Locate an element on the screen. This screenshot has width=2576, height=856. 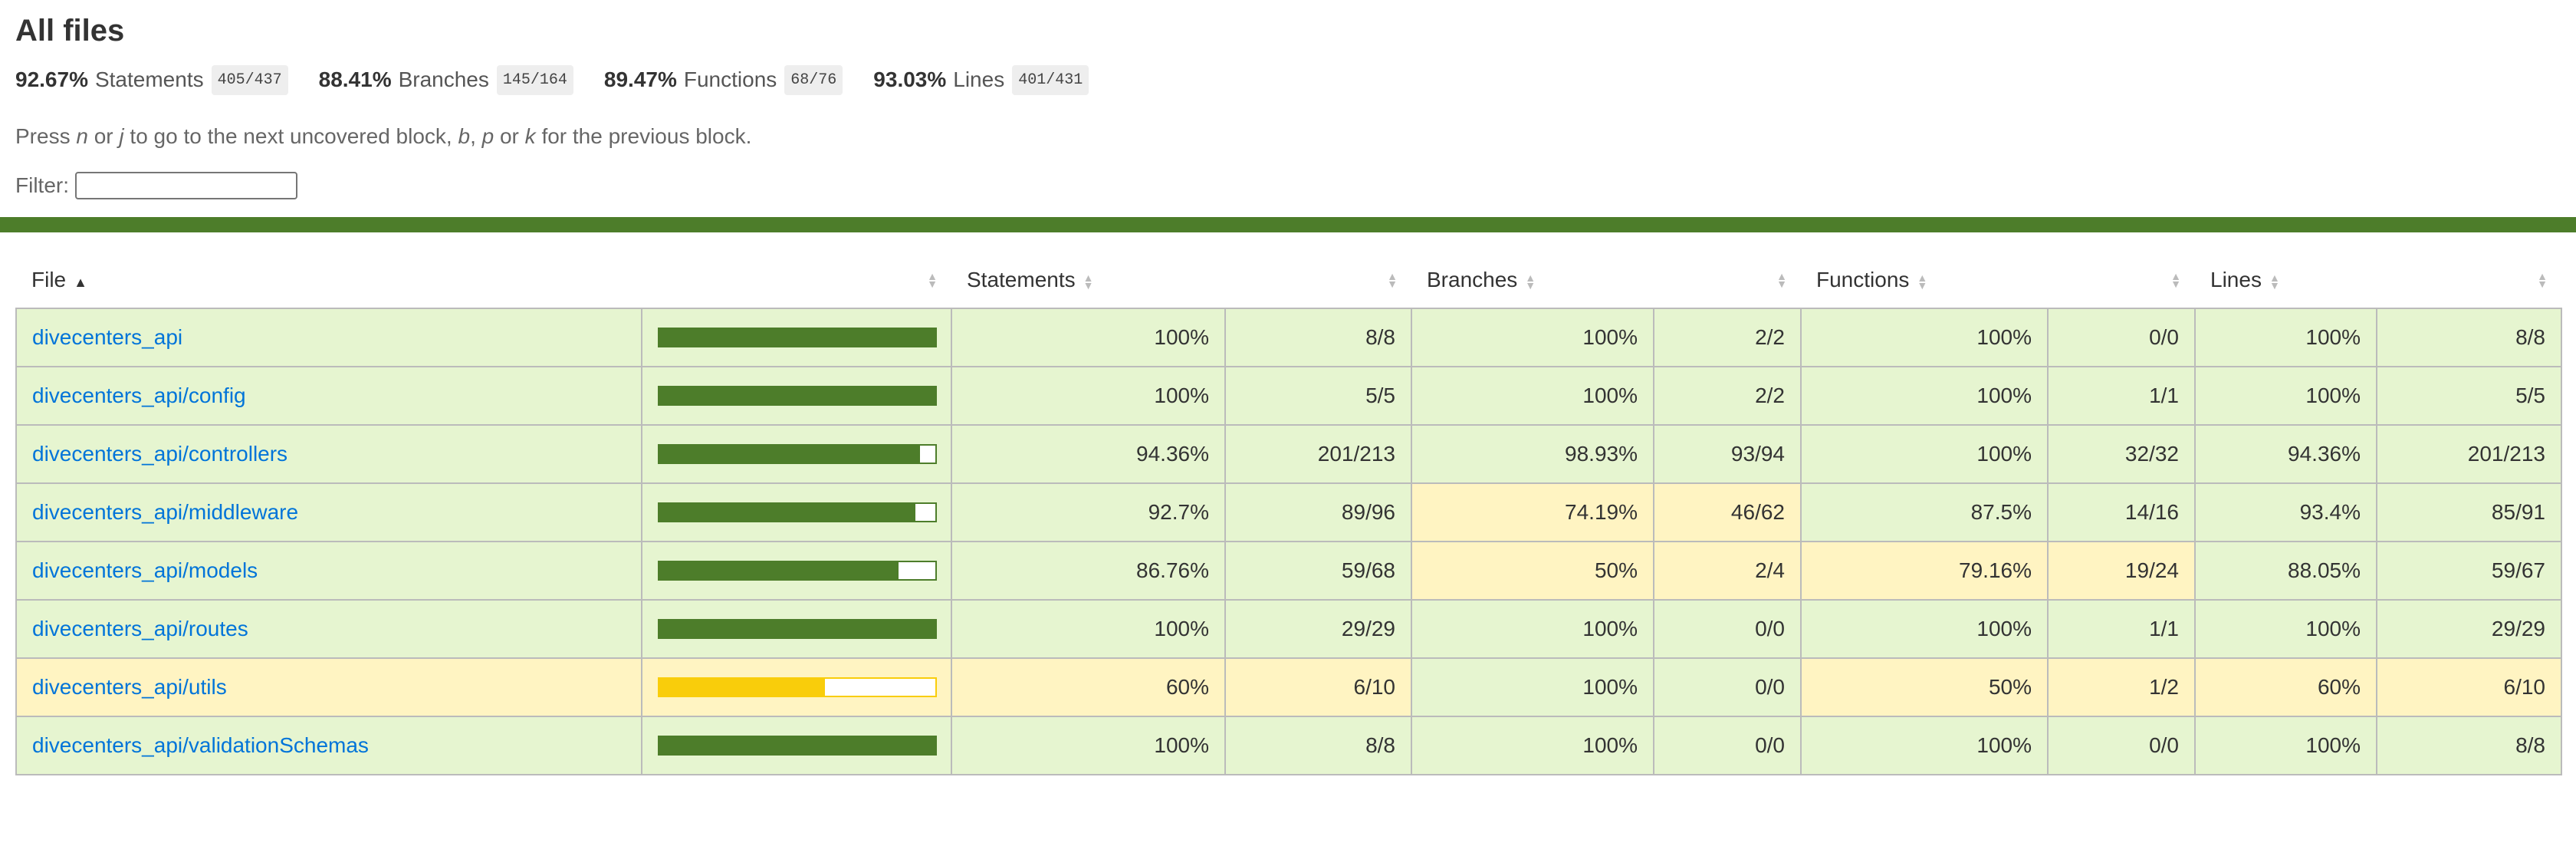
file-cell: divecenters_api/controllers is located at coordinates (329, 454).